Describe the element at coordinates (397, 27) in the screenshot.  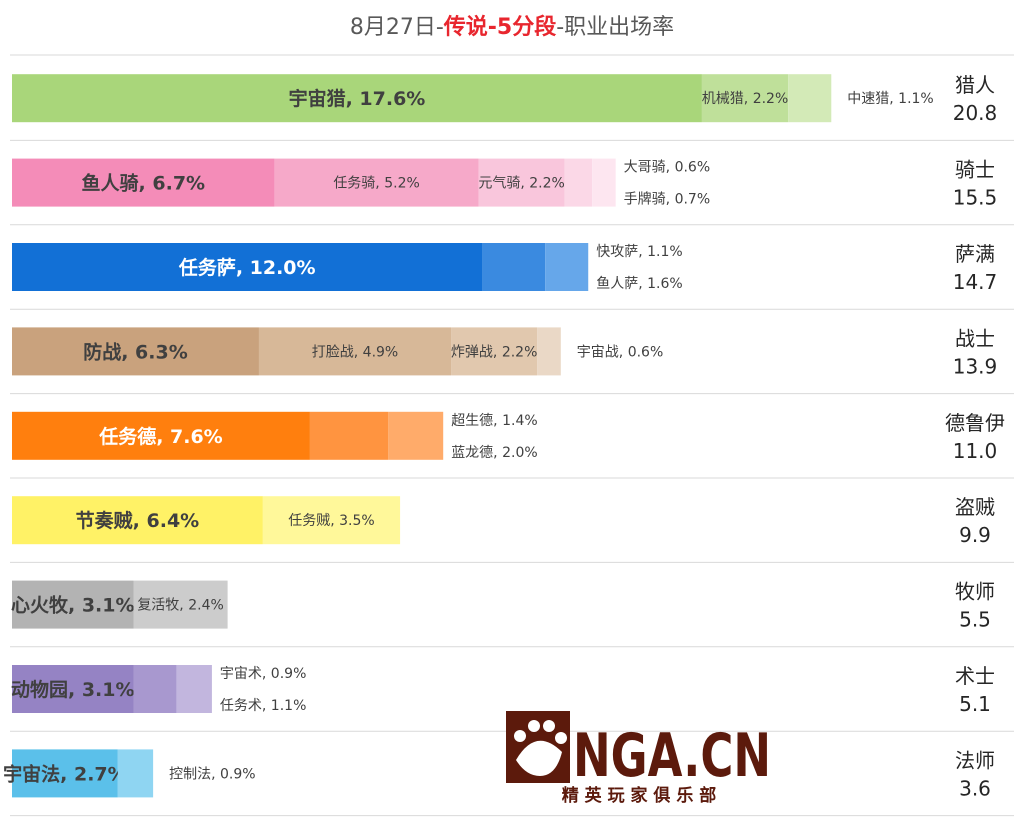
I see `title-prefix: 8月27日-` at that location.